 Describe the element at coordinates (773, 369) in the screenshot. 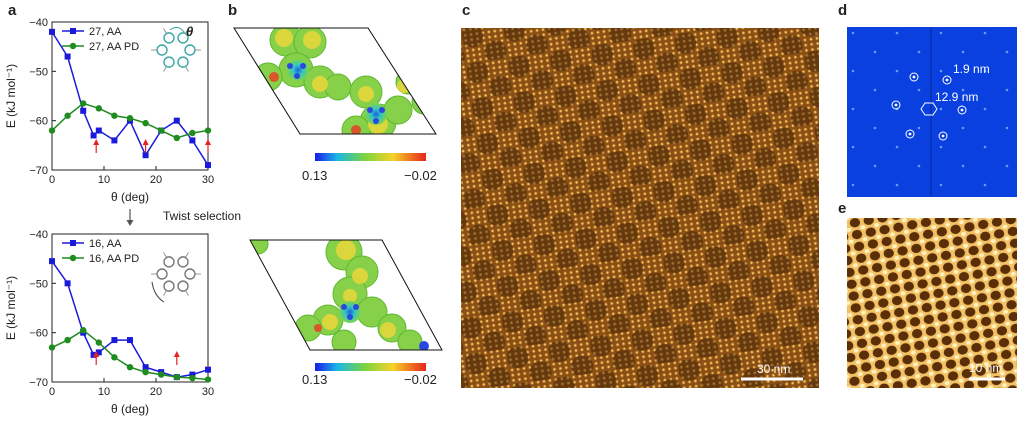

I see `scalebar-c-label: 30 nm` at that location.